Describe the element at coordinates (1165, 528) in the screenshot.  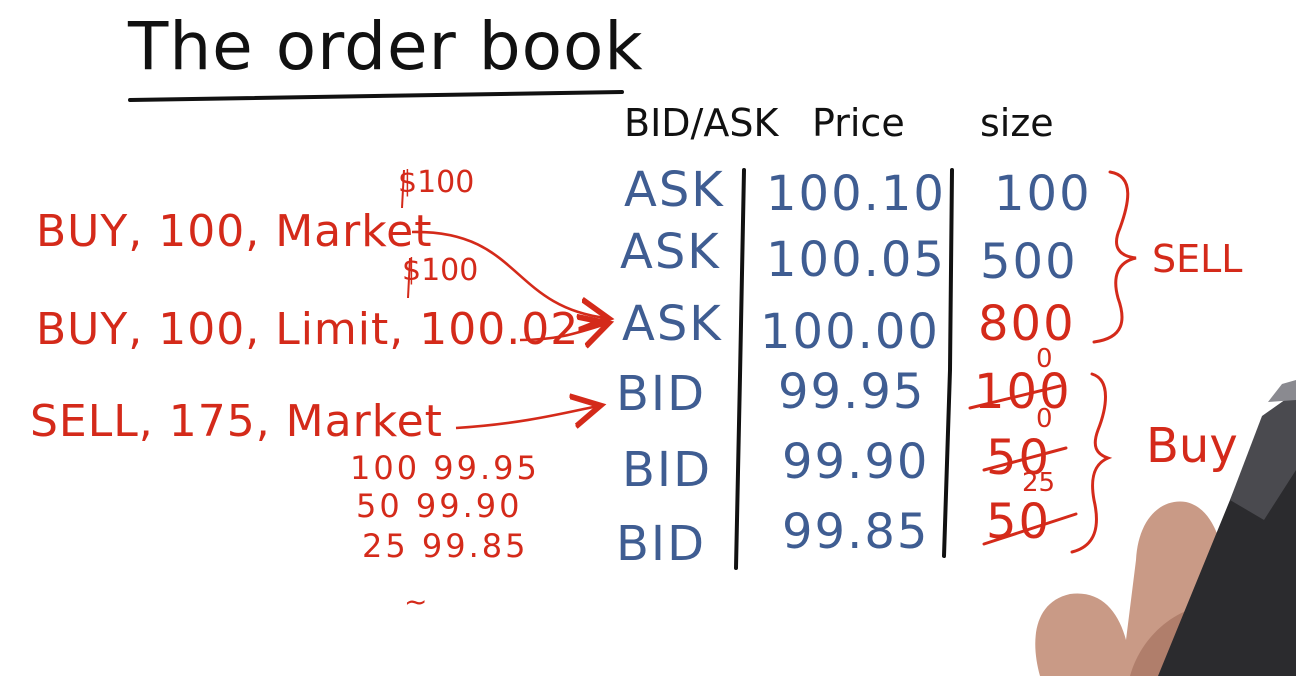
I see `hand-with-pen` at that location.